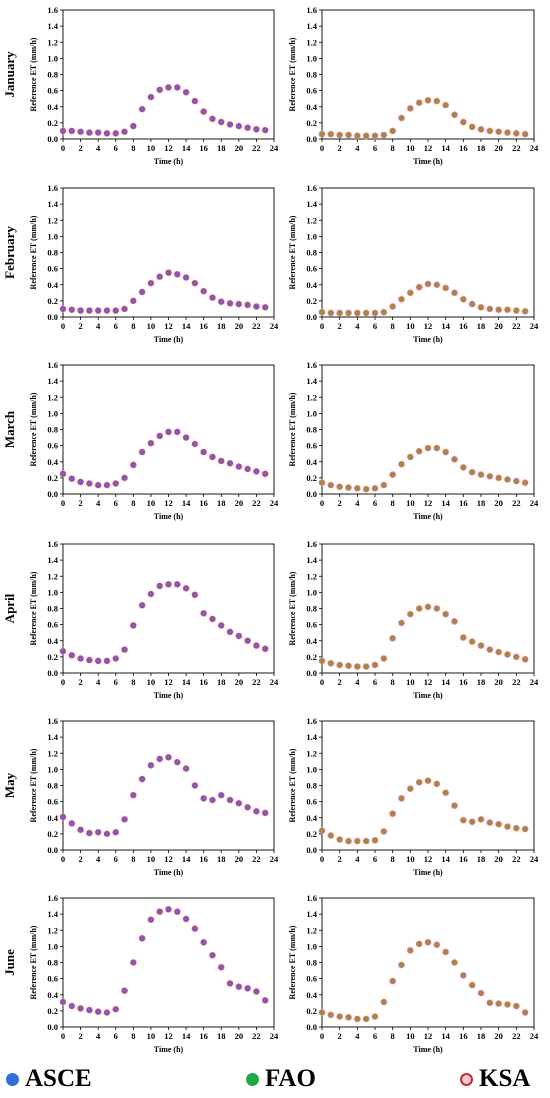 This screenshot has width=550, height=1098. I want to click on panel-may-left-ylabel: Reference ET (mm/h), so click(33, 785).